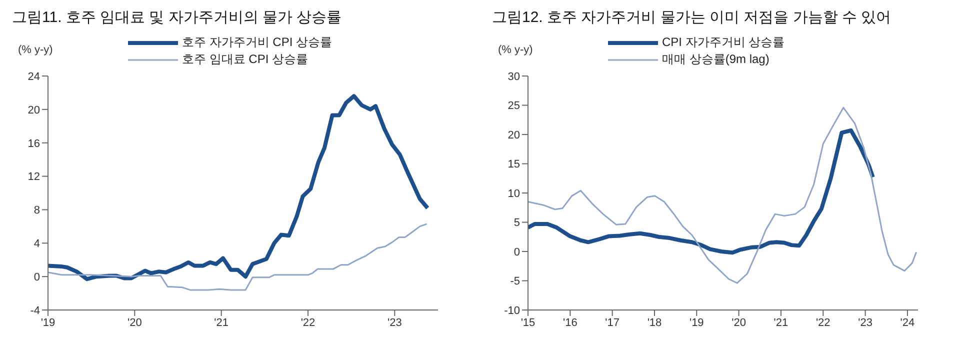  Describe the element at coordinates (34, 144) in the screenshot. I see `y-tick-label: 16` at that location.